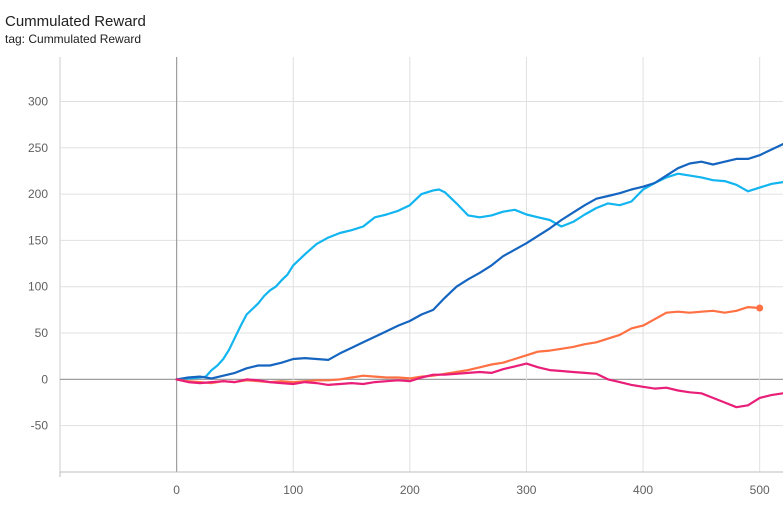  Describe the element at coordinates (38, 240) in the screenshot. I see `y-tick-label: 150` at that location.